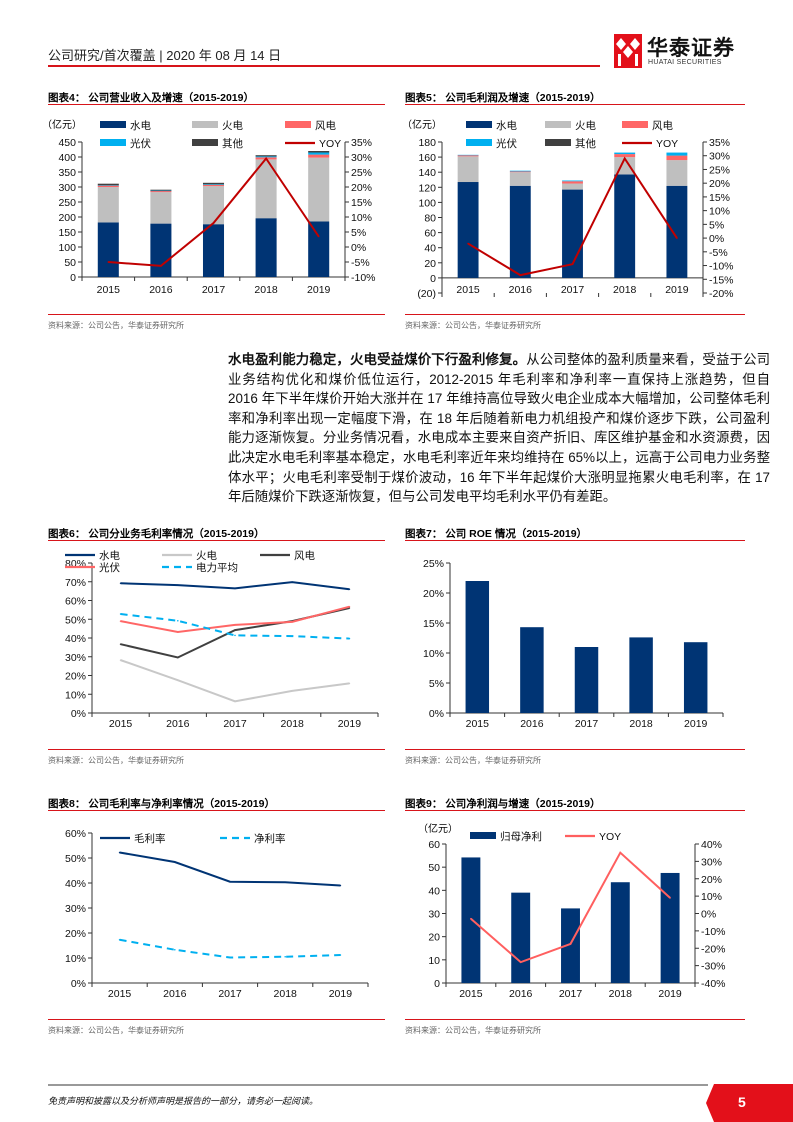 The image size is (793, 1122). Describe the element at coordinates (150, 838) in the screenshot. I see `legend-label: 毛利率` at that location.